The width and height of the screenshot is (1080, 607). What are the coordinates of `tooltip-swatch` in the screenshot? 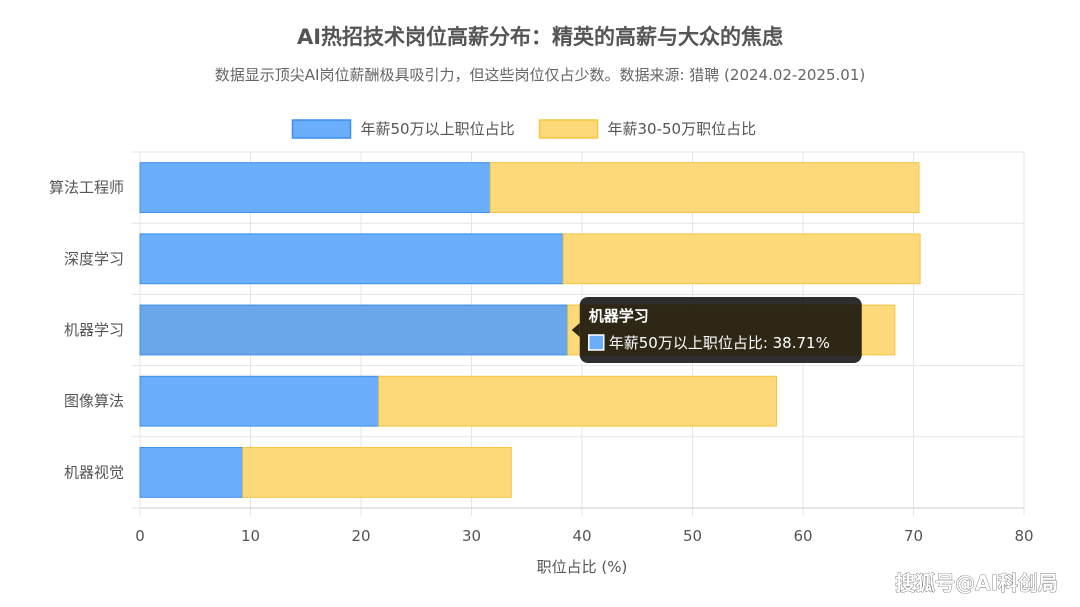 It's located at (596, 342).